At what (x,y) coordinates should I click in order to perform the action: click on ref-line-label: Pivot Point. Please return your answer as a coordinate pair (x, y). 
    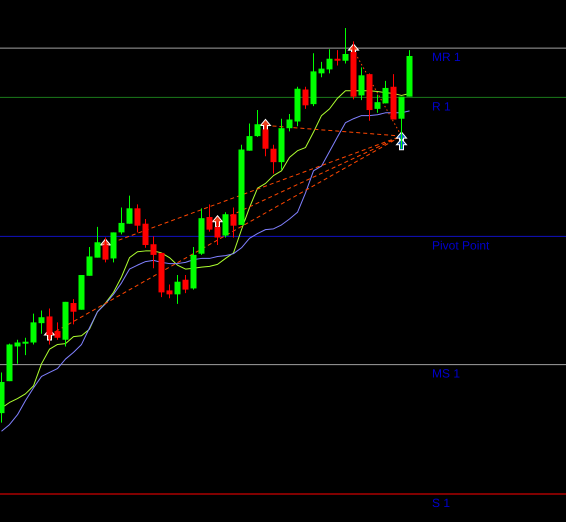
    Looking at the image, I should click on (461, 245).